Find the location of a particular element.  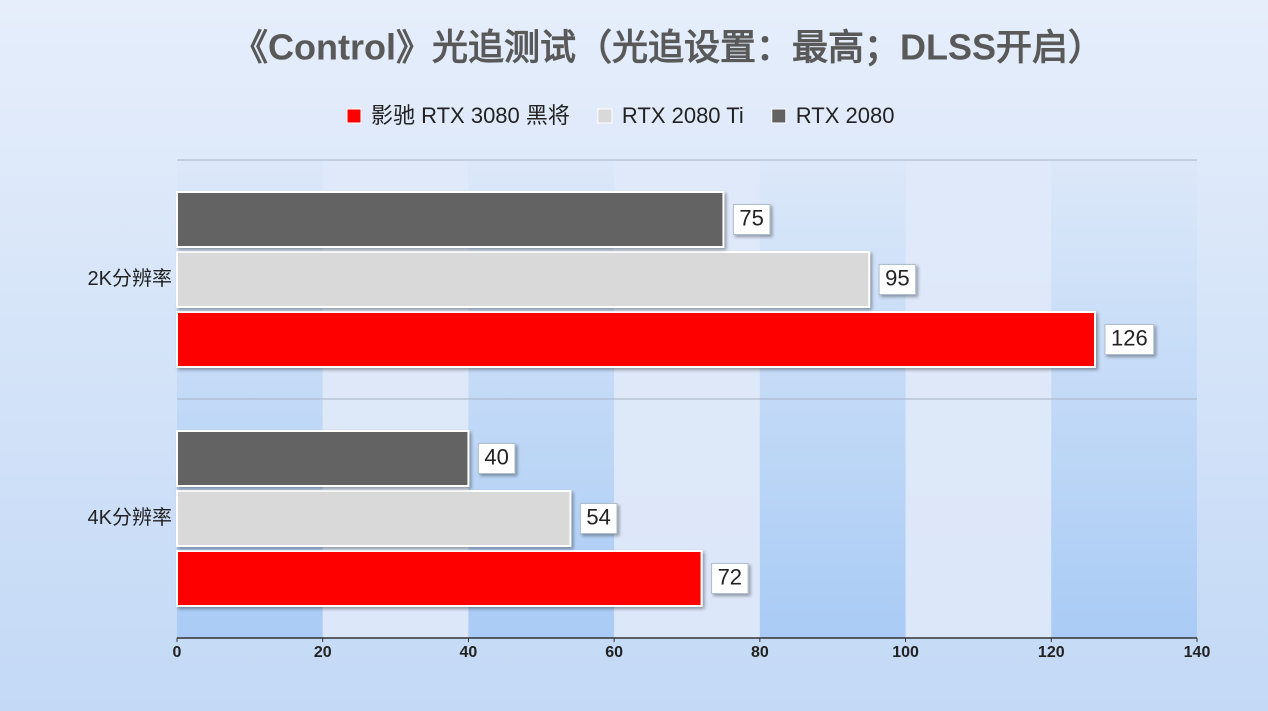

y-tick-label: 4K分辨率 is located at coordinates (130, 517).